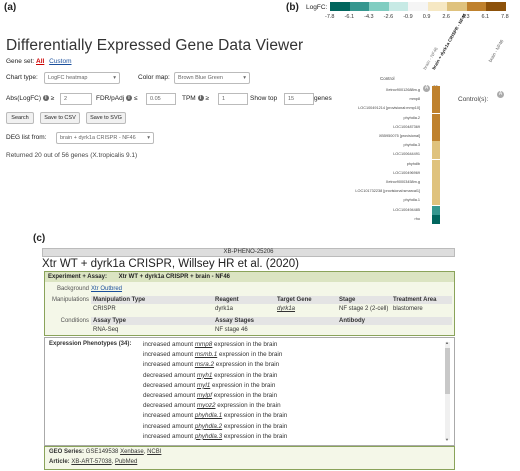 This screenshot has width=520, height=471. I want to click on save-svg-button: Save to SVG, so click(106, 118).